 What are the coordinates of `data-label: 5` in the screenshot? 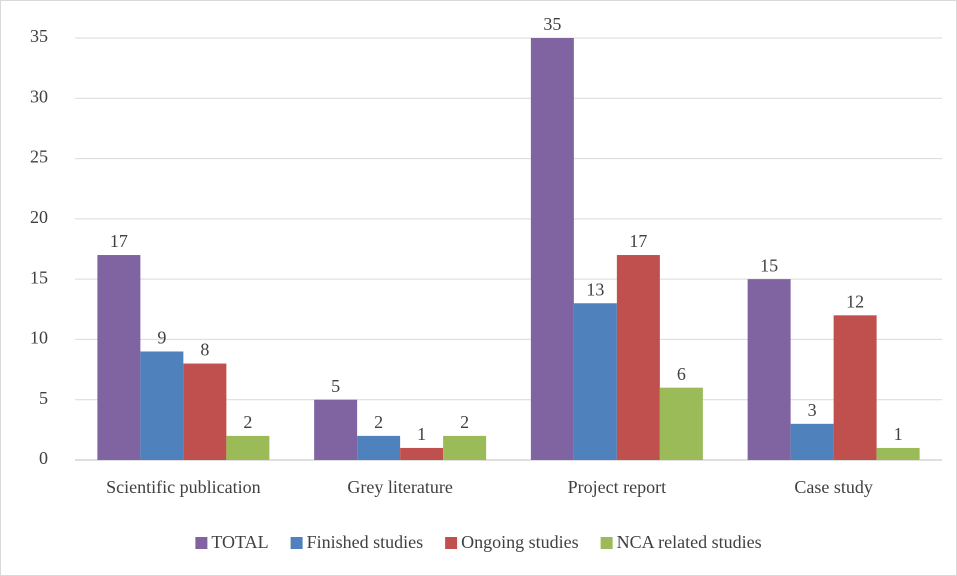 It's located at (335, 386).